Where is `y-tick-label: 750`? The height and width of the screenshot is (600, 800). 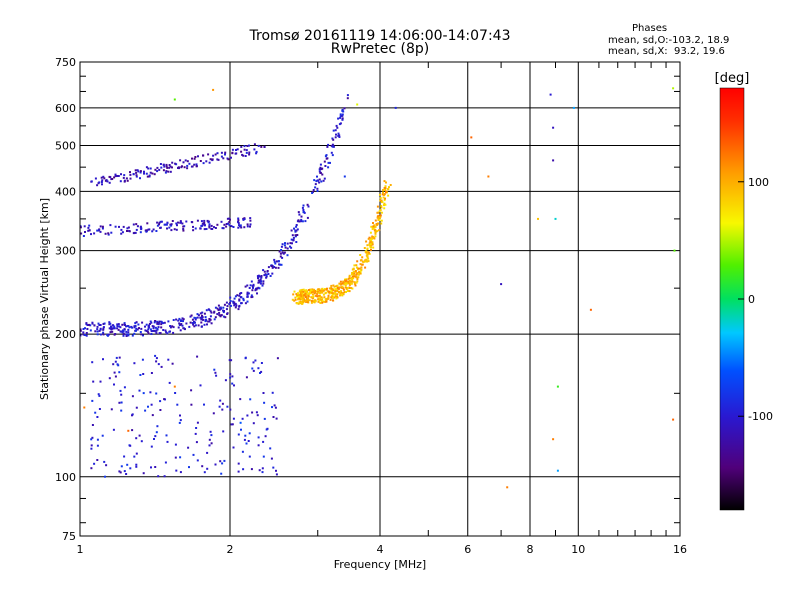
y-tick-label: 750 is located at coordinates (65, 62).